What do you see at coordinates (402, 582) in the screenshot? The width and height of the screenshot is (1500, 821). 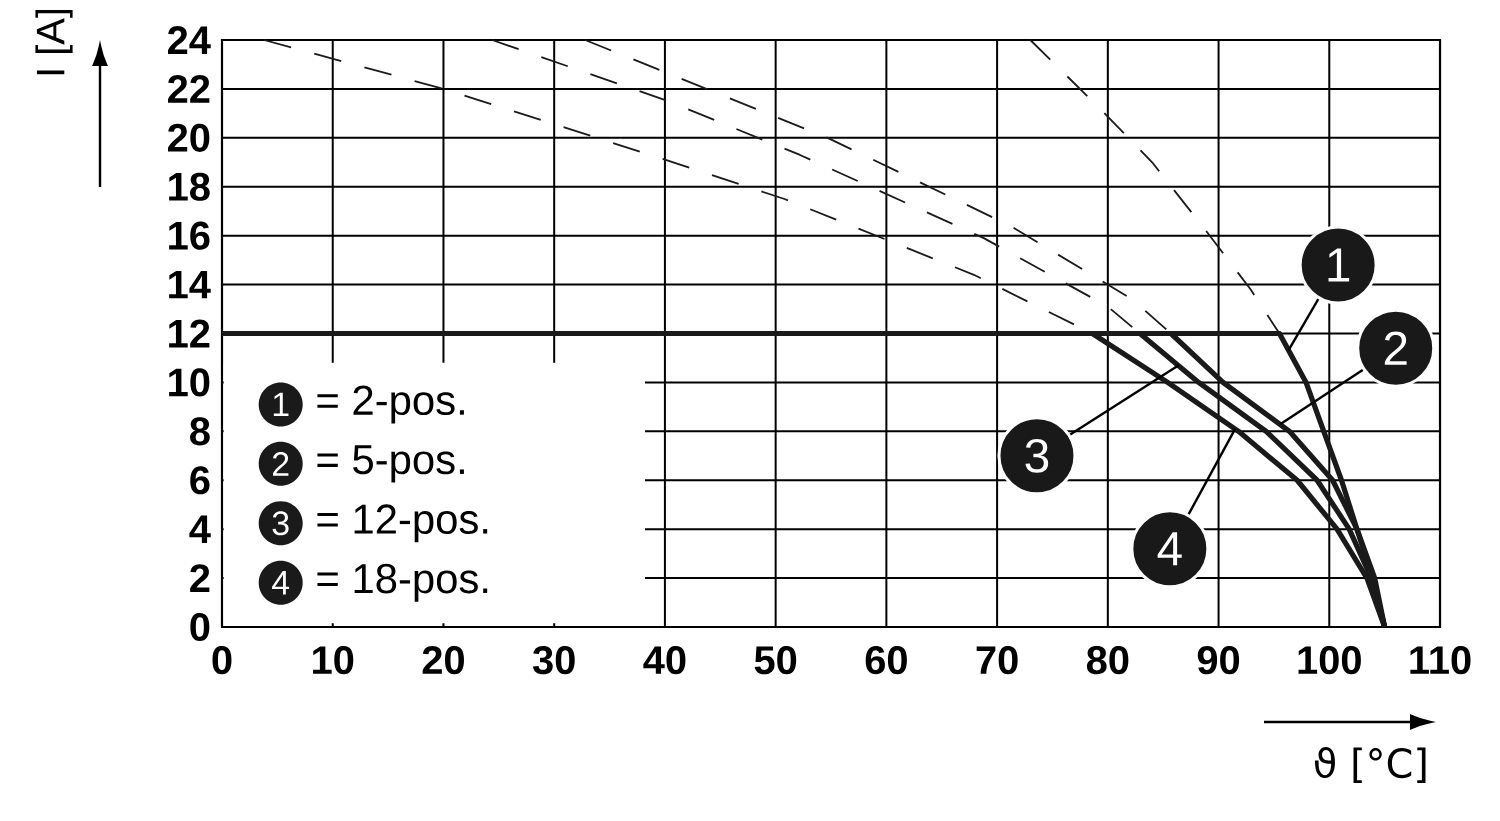 I see `legend-label: = 18-pos.` at bounding box center [402, 582].